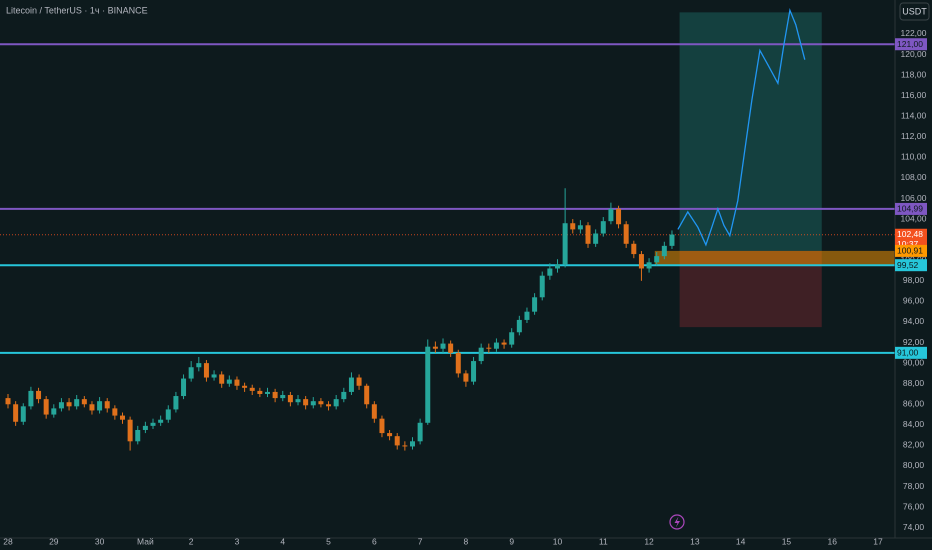  Describe the element at coordinates (420, 541) in the screenshot. I see `x-tick-label: 7` at that location.